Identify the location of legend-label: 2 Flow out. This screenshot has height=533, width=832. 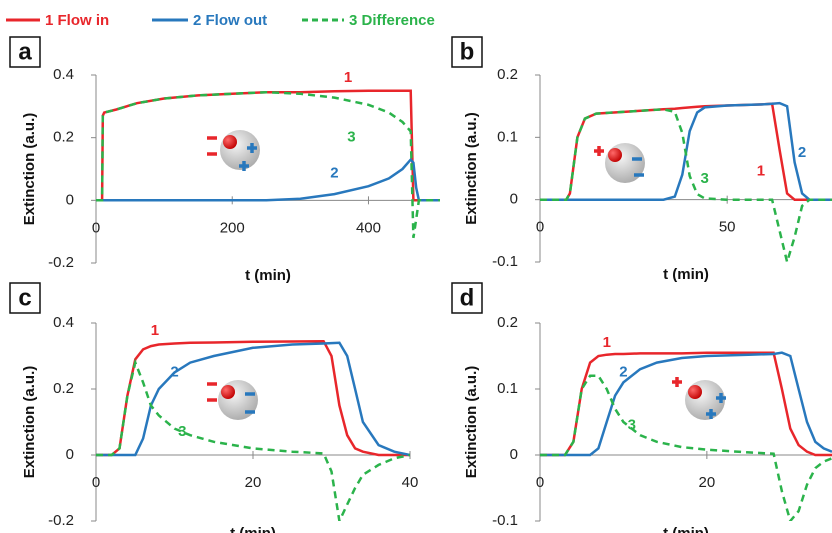
(230, 20).